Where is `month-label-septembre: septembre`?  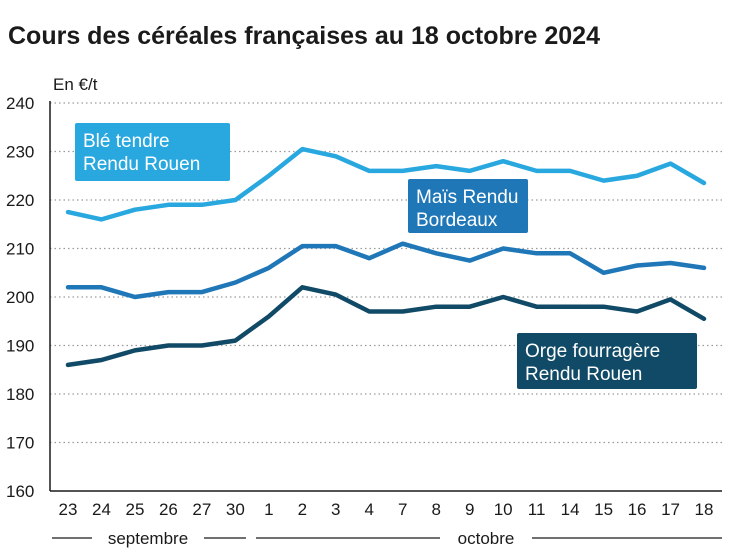 month-label-septembre: septembre is located at coordinates (148, 538).